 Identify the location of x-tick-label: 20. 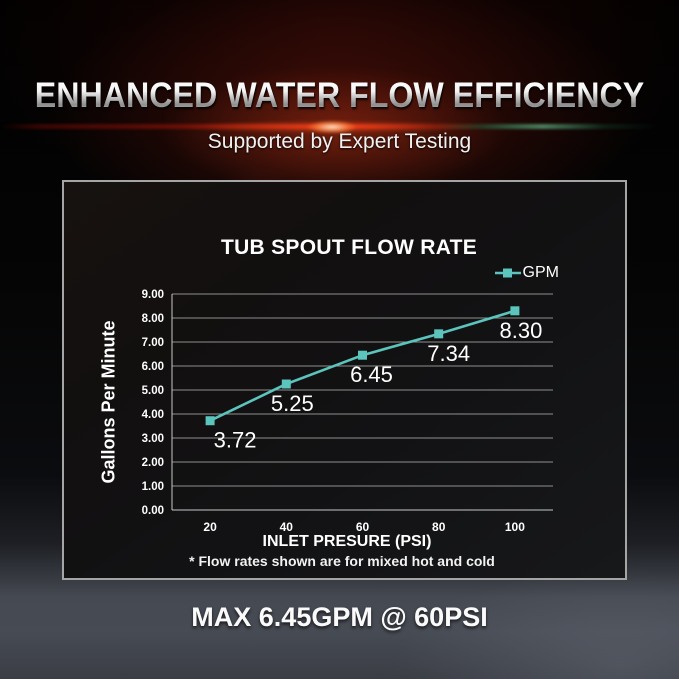
(210, 527).